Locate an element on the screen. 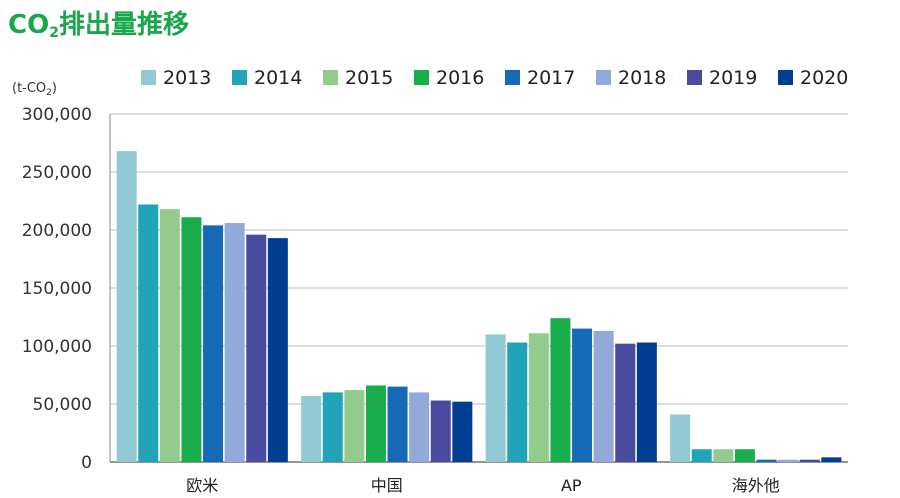 The width and height of the screenshot is (900, 498). legend-swatch-2017 is located at coordinates (512, 77).